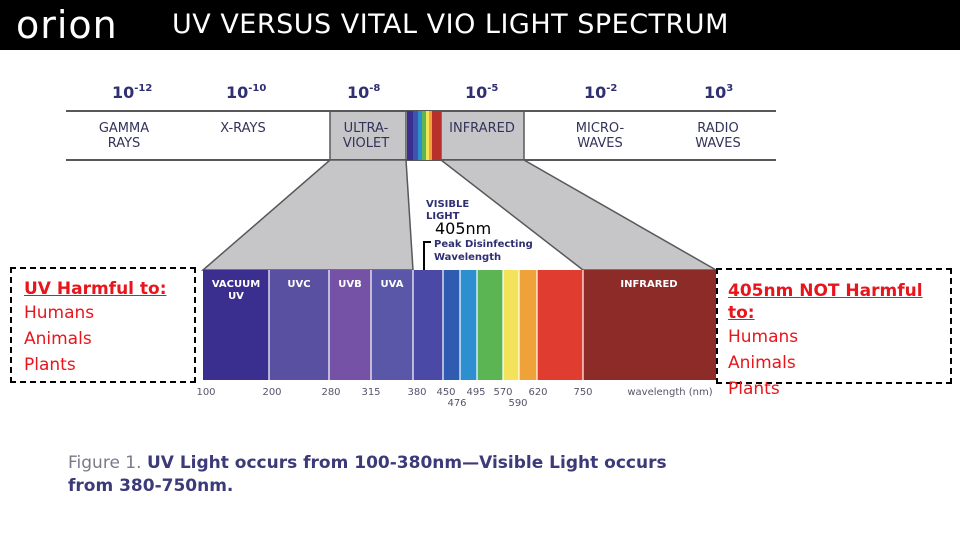 This screenshot has height=541, width=960. What do you see at coordinates (415, 135) in the screenshot?
I see `visible-strip-indigo` at bounding box center [415, 135].